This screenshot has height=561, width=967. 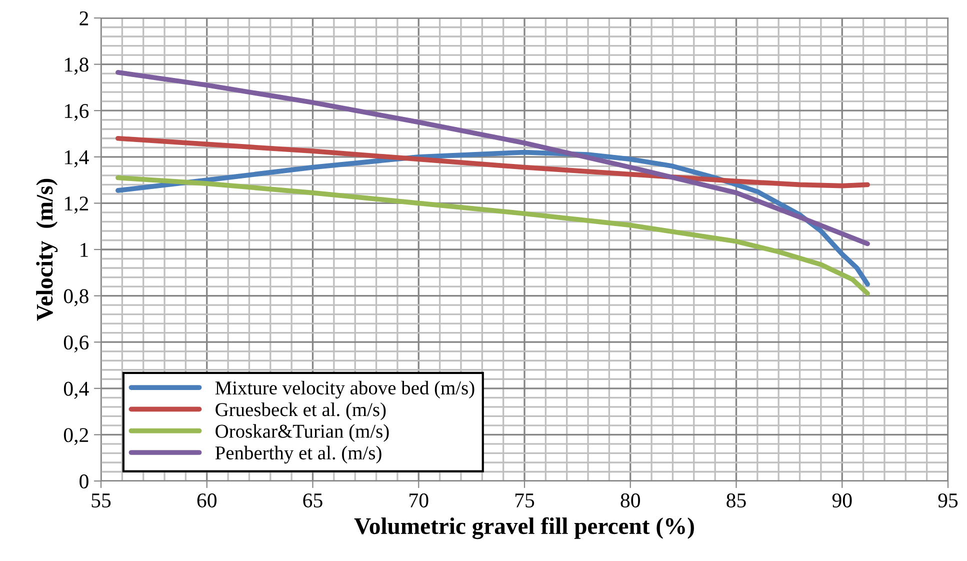 I want to click on legend-label: Gruesbeck et al. (m/s), so click(x=301, y=411).